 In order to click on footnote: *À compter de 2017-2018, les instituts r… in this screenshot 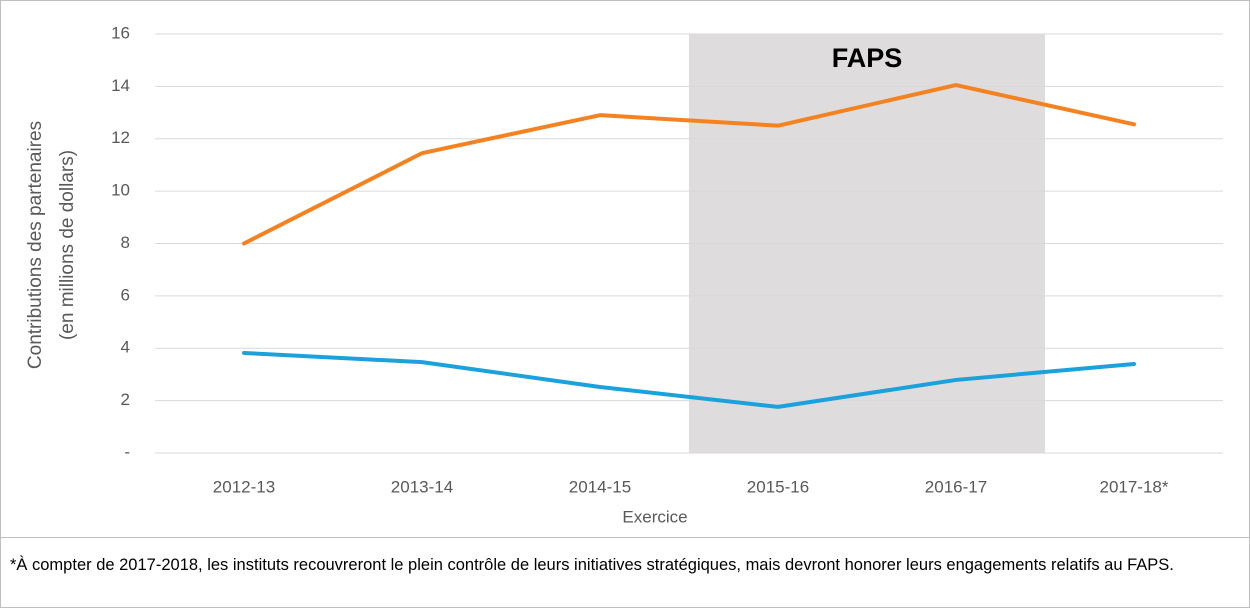, I will do `click(592, 565)`.